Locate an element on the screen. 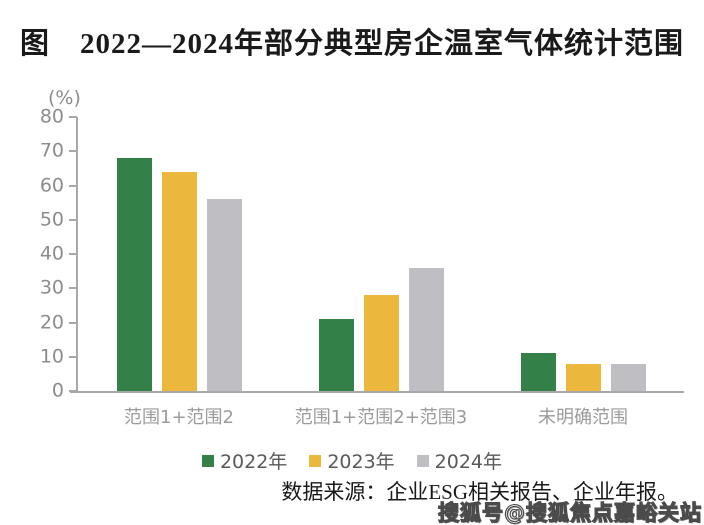 The height and width of the screenshot is (525, 704). watermark: 搜狐号@搜狐焦点嘉峪关站 is located at coordinates (569, 512).